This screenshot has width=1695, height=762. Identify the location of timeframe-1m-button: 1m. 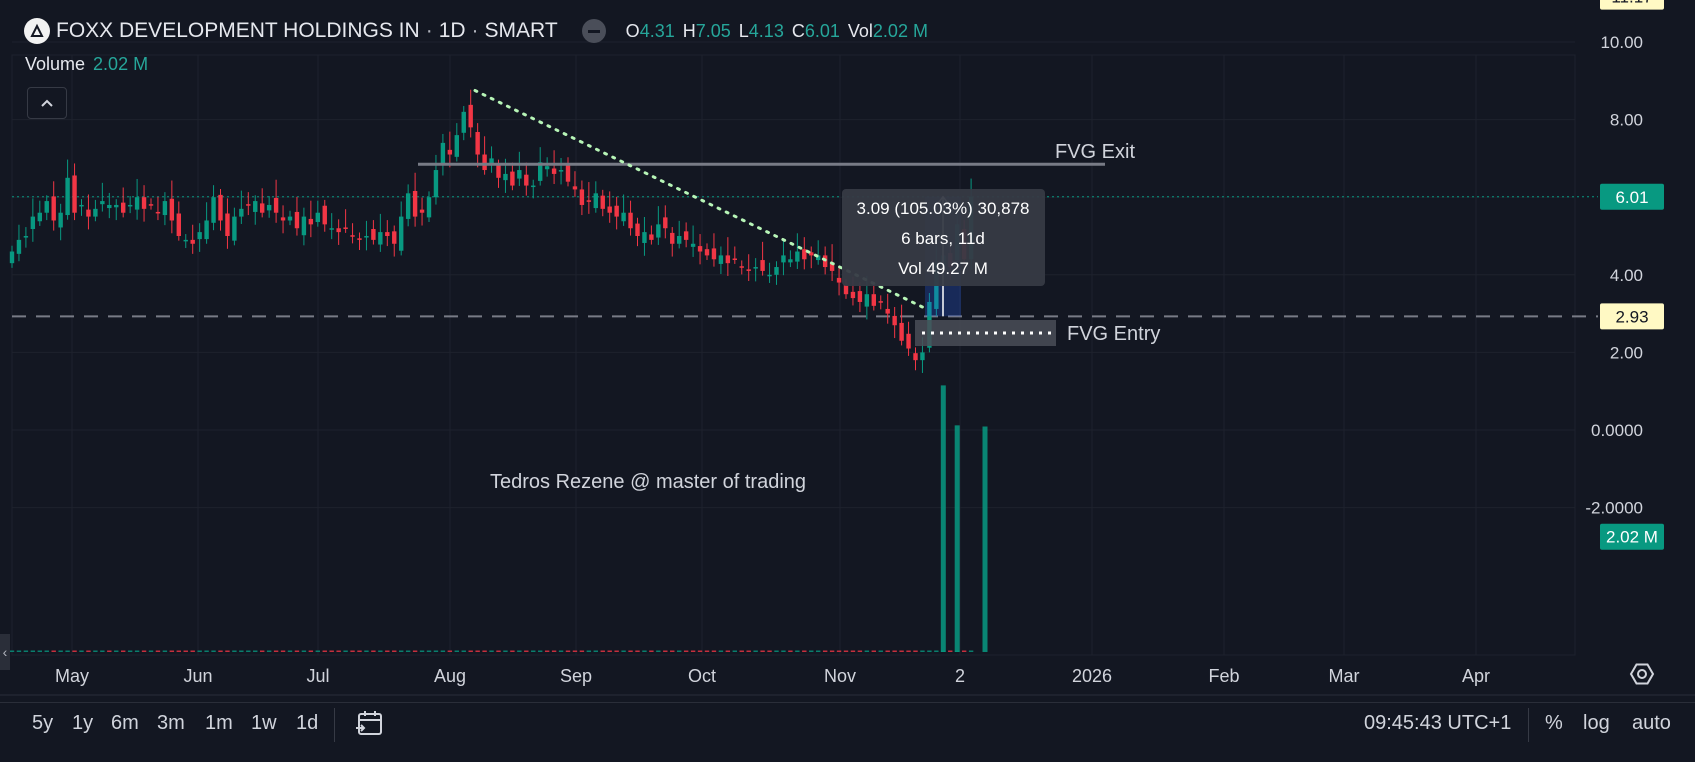
(219, 723).